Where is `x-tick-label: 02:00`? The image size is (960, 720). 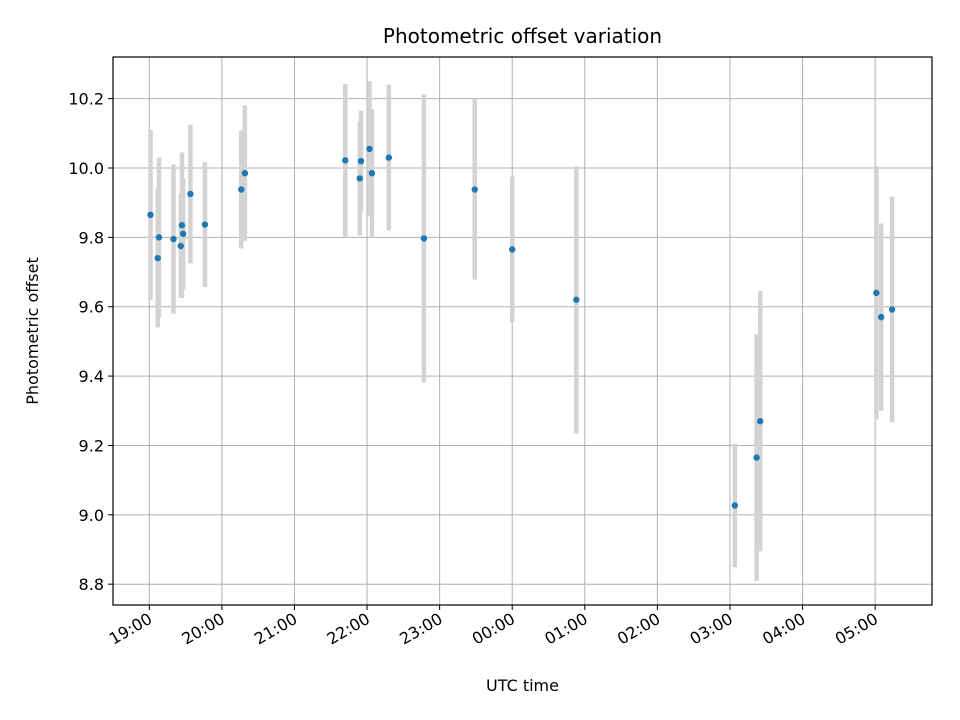
x-tick-label: 02:00 is located at coordinates (638, 629).